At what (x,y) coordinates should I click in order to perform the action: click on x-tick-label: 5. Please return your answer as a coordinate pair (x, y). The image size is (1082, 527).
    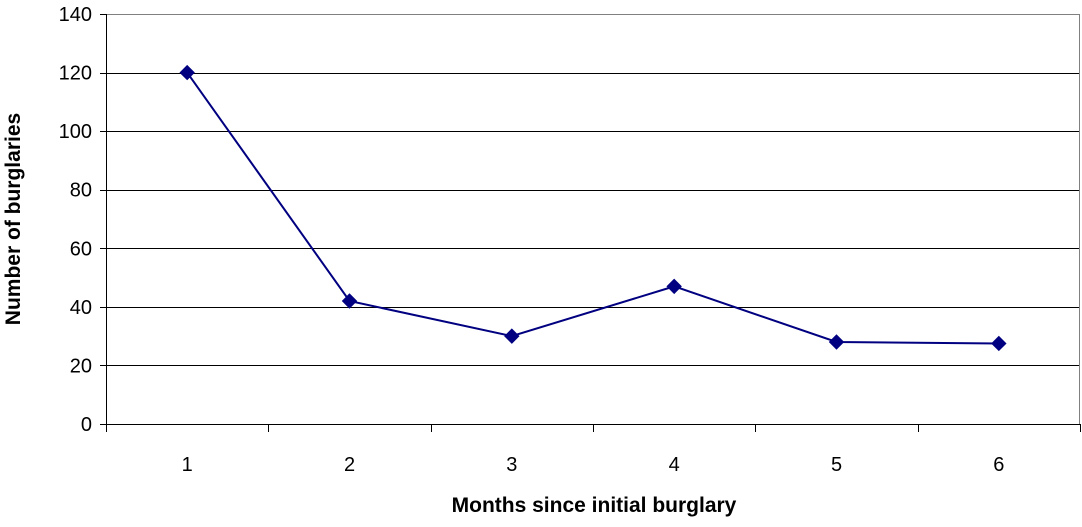
    Looking at the image, I should click on (836, 465).